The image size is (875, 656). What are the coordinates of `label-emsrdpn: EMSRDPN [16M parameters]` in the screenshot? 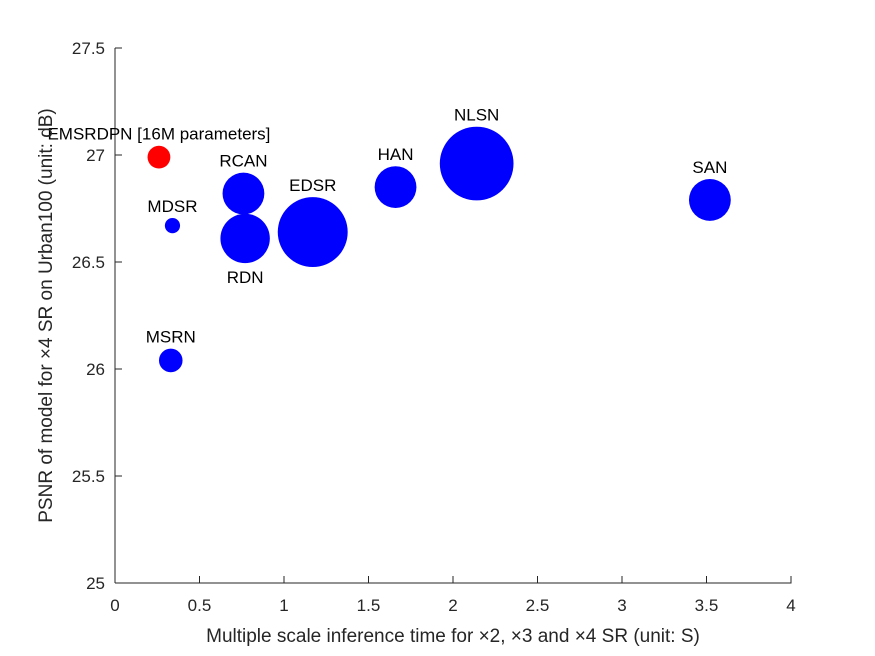 It's located at (158, 134).